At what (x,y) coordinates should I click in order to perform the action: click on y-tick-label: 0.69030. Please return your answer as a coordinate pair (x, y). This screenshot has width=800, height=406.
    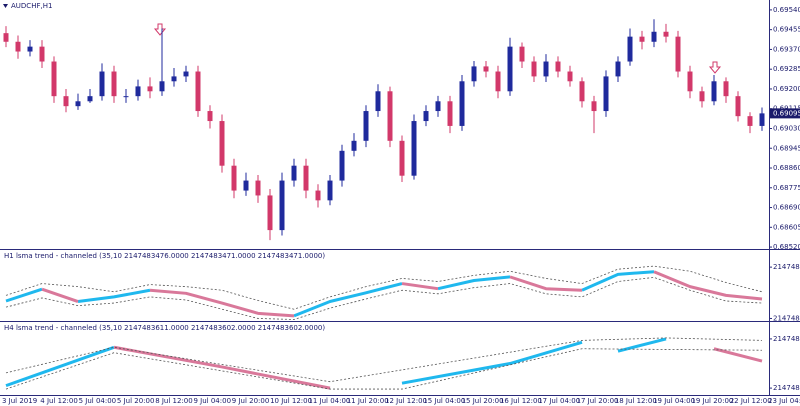
    Looking at the image, I should click on (786, 128).